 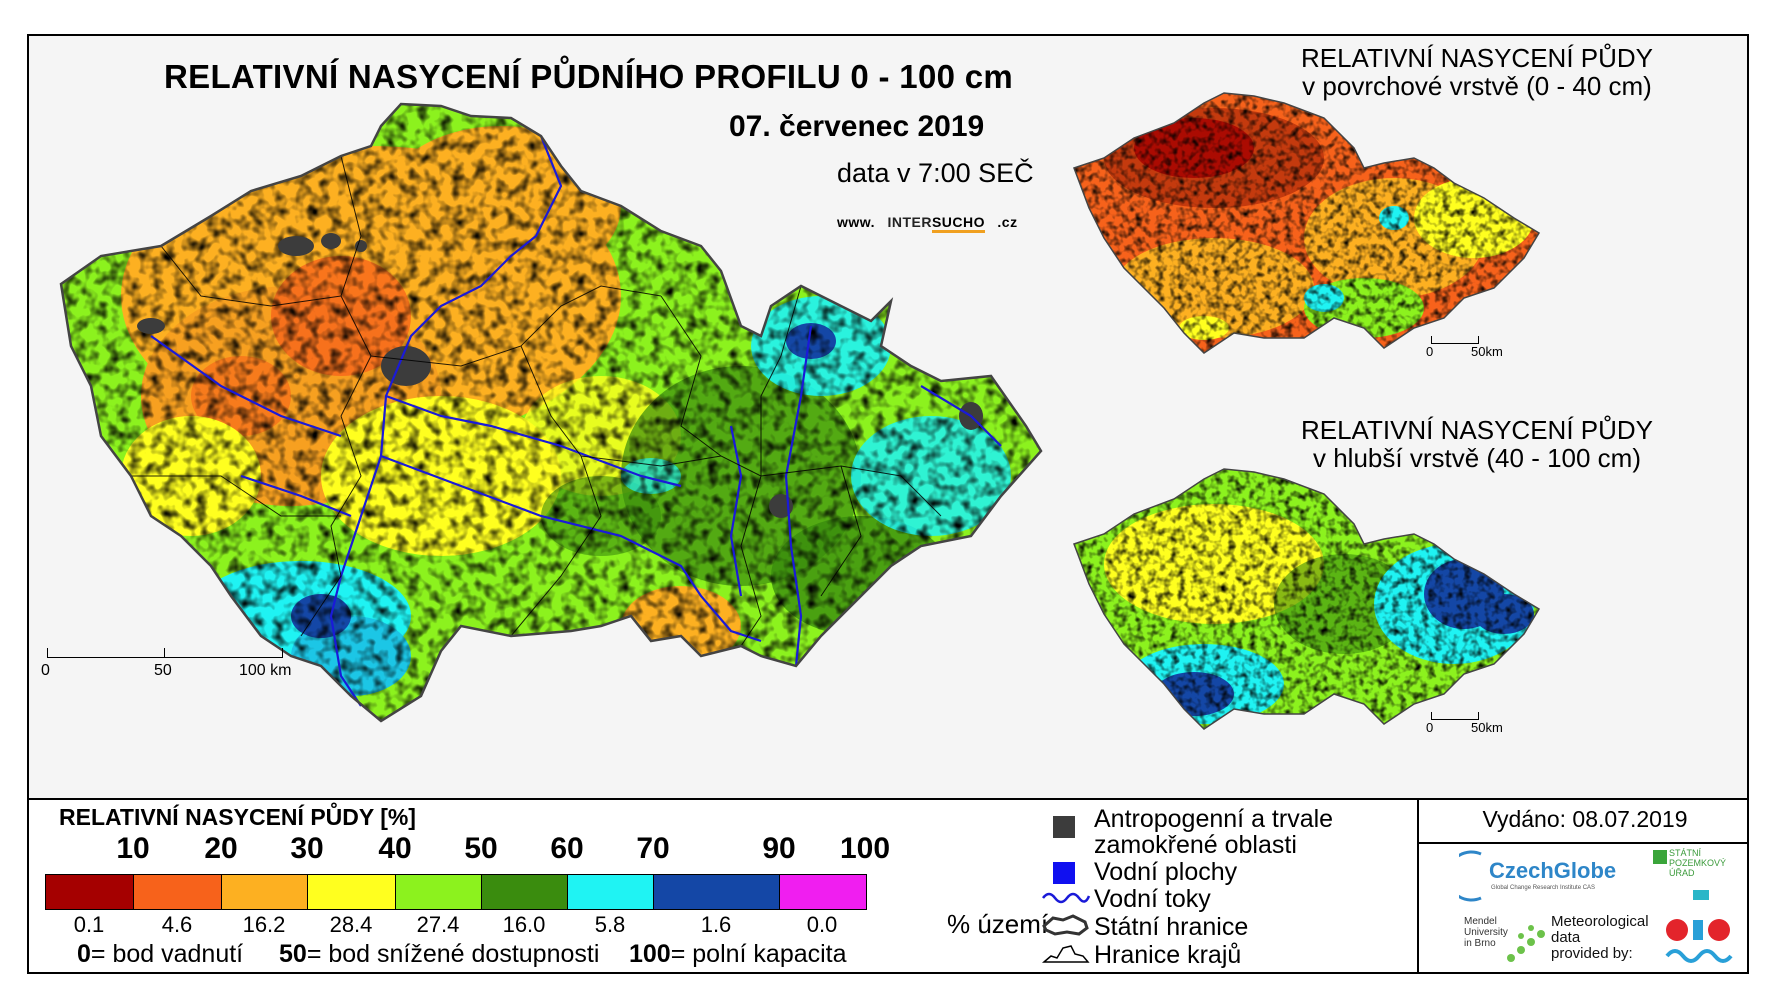 What do you see at coordinates (1307, 599) in the screenshot?
I see `deep-layer-map` at bounding box center [1307, 599].